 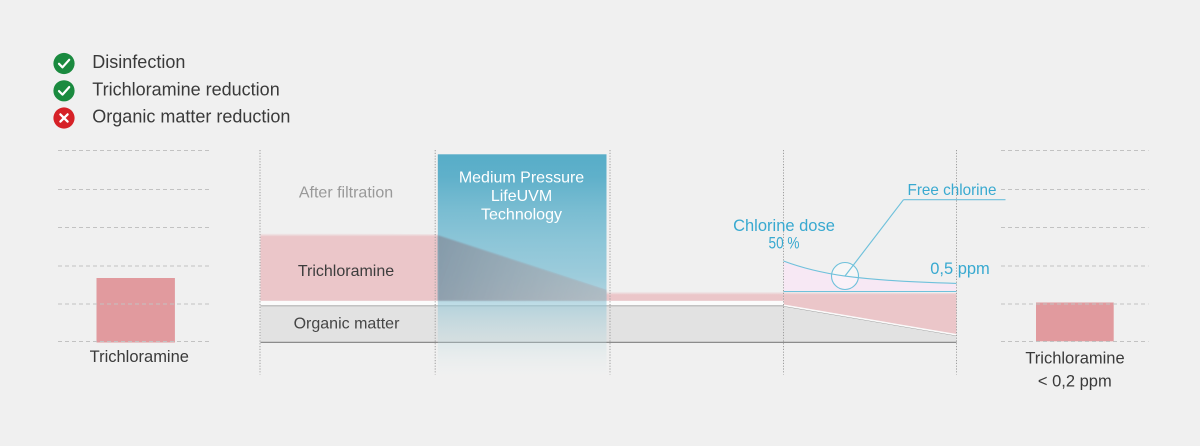 What do you see at coordinates (191, 116) in the screenshot?
I see `svg-text: Organic matter reduction` at bounding box center [191, 116].